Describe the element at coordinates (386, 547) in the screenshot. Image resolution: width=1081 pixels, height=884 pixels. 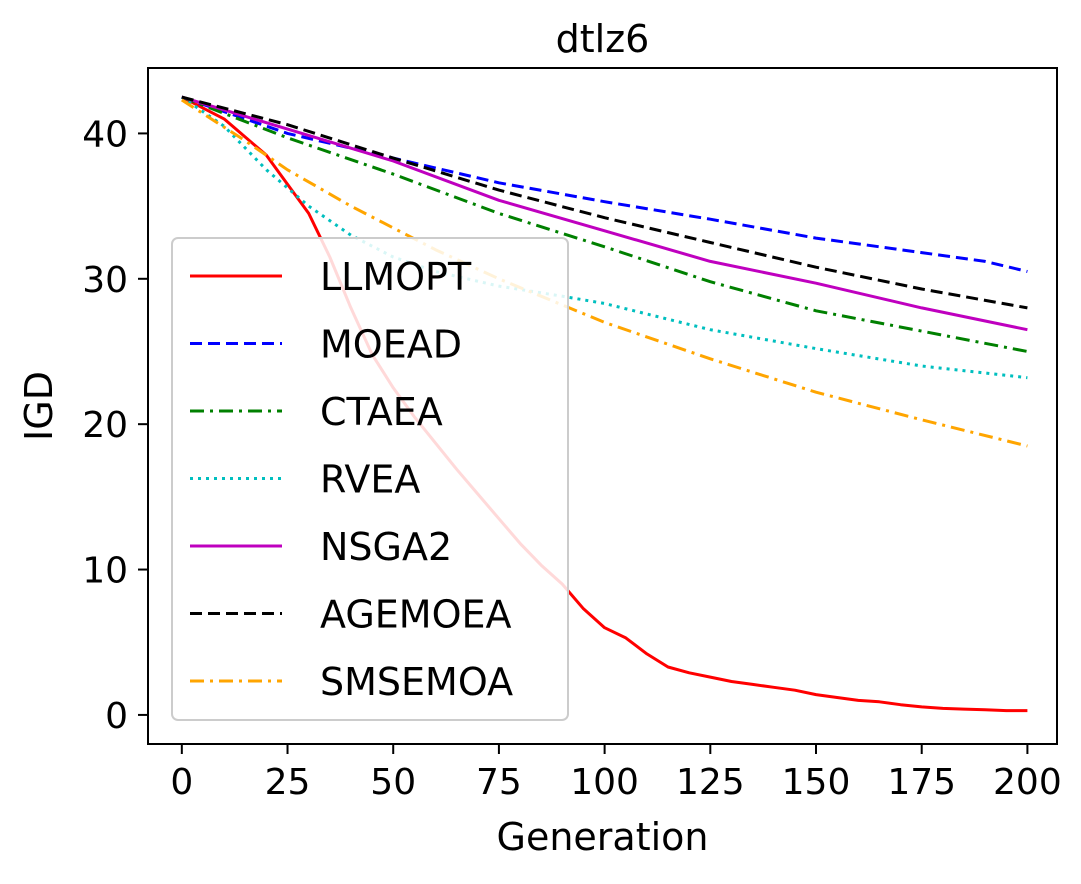
I see `legend-label-nsga2: NSGA2` at that location.